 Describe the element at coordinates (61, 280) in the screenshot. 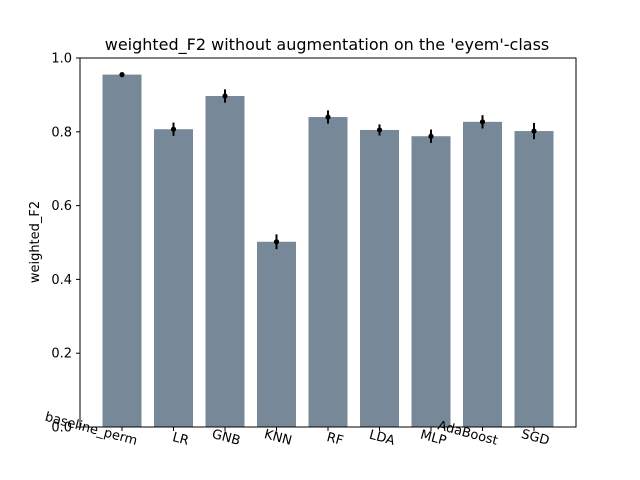

I see `y-tick-label-2: 0.4` at that location.